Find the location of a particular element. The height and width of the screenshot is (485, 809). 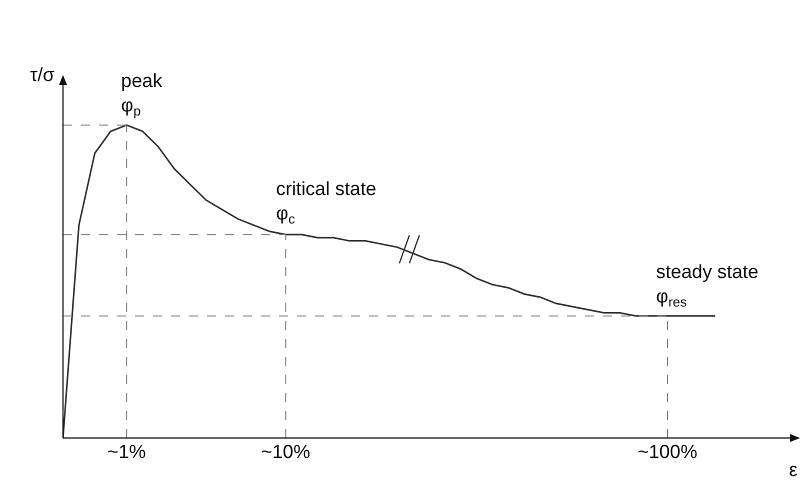

annotation: steady state φ$_{res}$ is located at coordinates (707, 286).